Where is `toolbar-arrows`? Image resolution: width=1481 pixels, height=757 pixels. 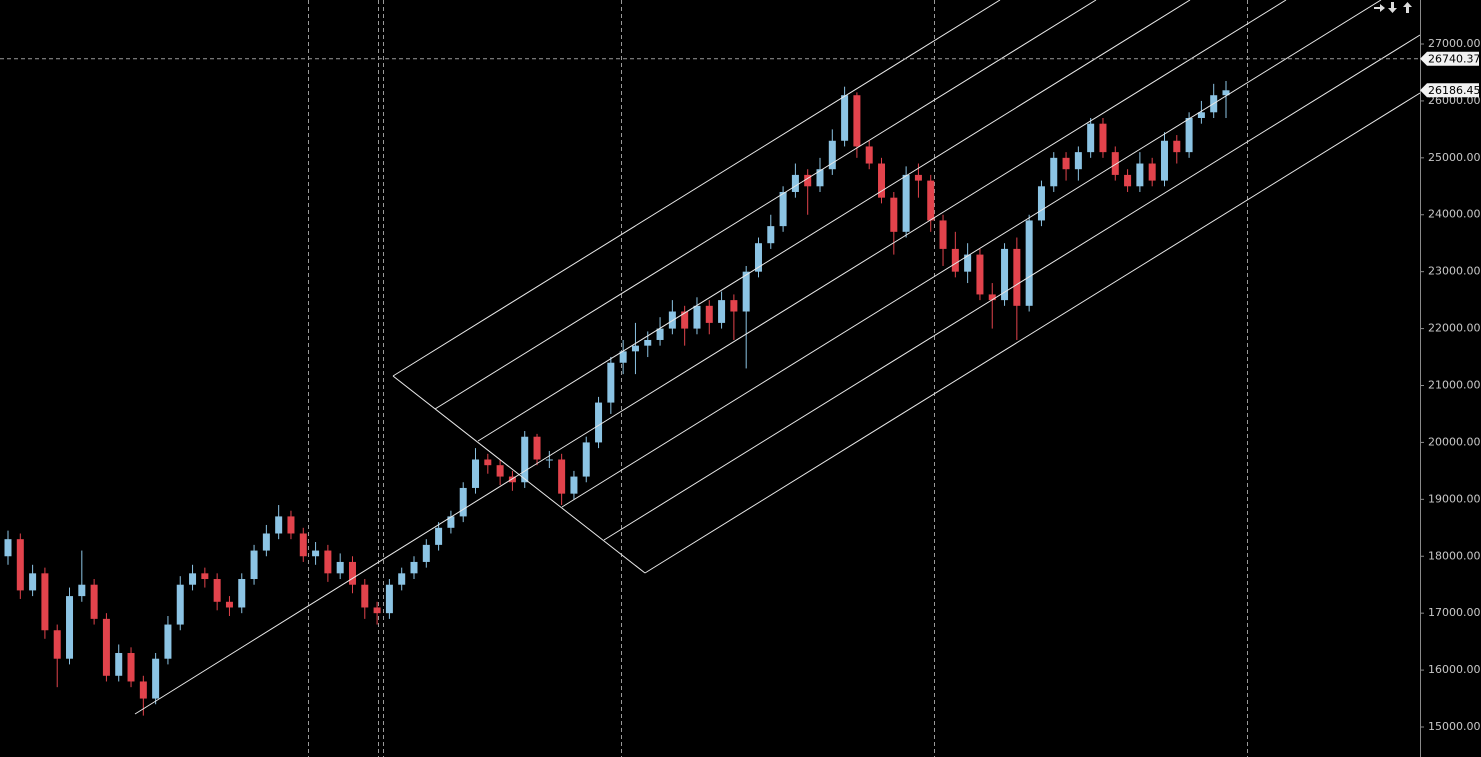
toolbar-arrows is located at coordinates (1393, 7).